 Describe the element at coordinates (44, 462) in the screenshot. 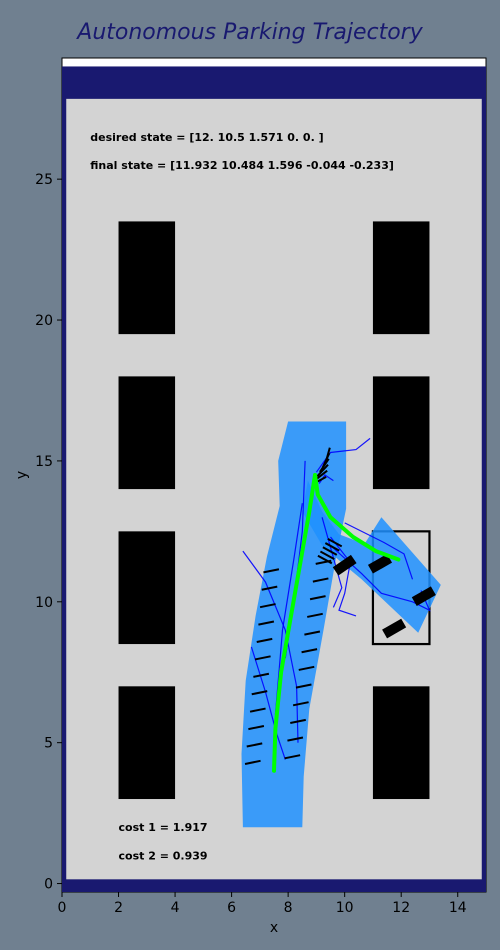

I see `y-tick-label-15: 15` at that location.